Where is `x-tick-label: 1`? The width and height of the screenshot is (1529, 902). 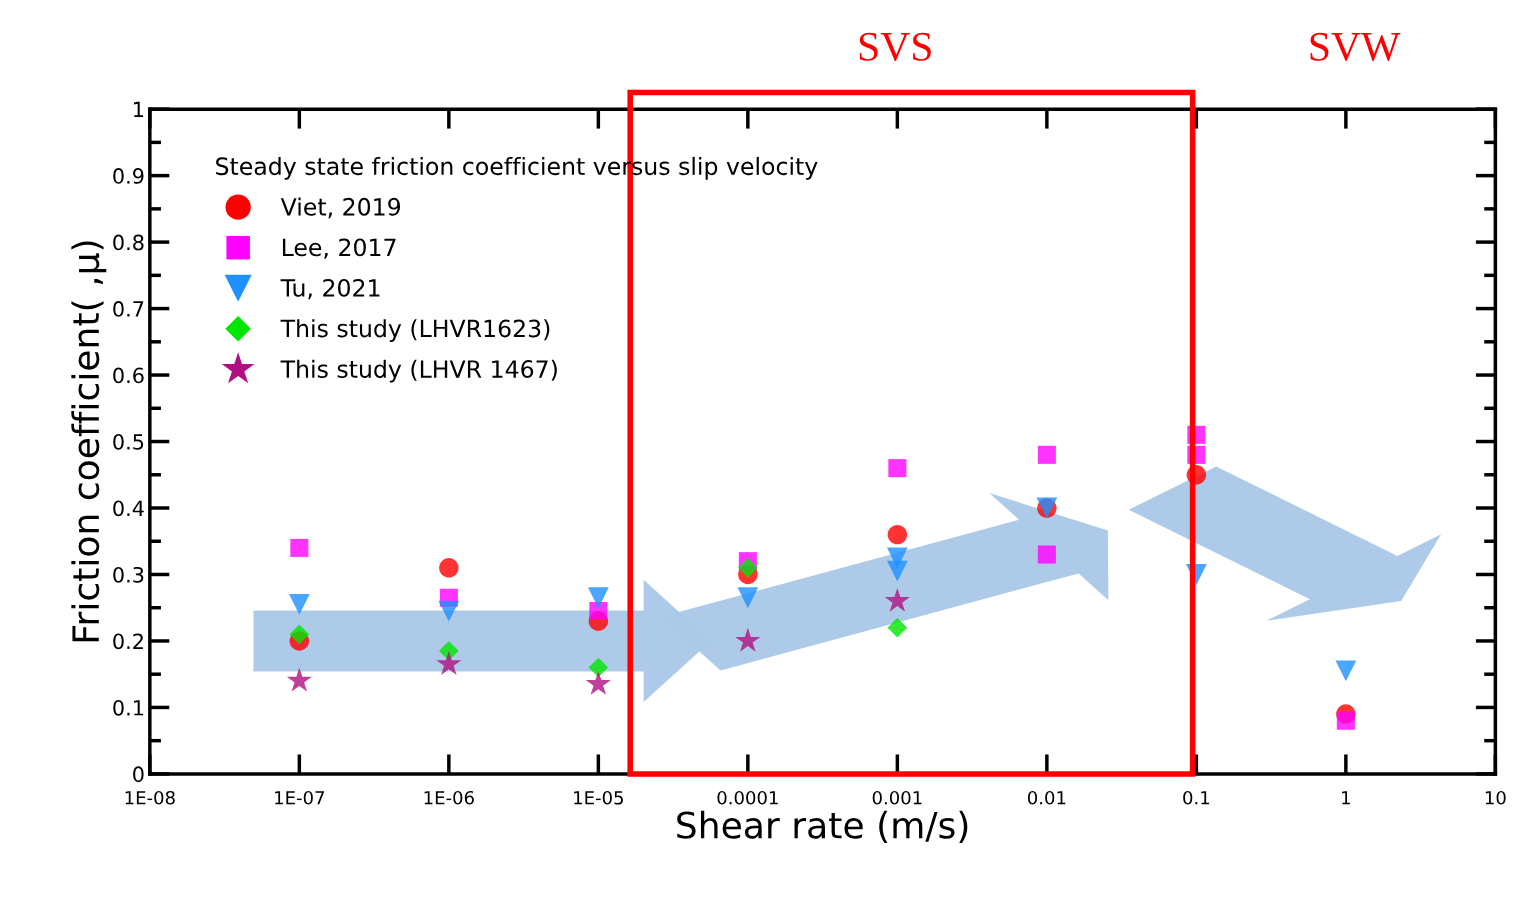 x-tick-label: 1 is located at coordinates (1346, 798).